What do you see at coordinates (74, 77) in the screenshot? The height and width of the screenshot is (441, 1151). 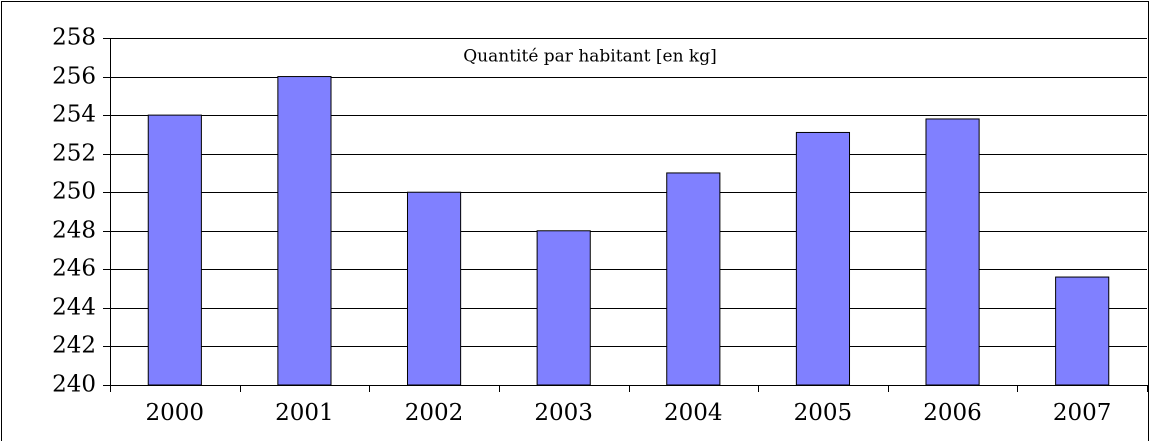 I see `y-tick-label: 256` at bounding box center [74, 77].